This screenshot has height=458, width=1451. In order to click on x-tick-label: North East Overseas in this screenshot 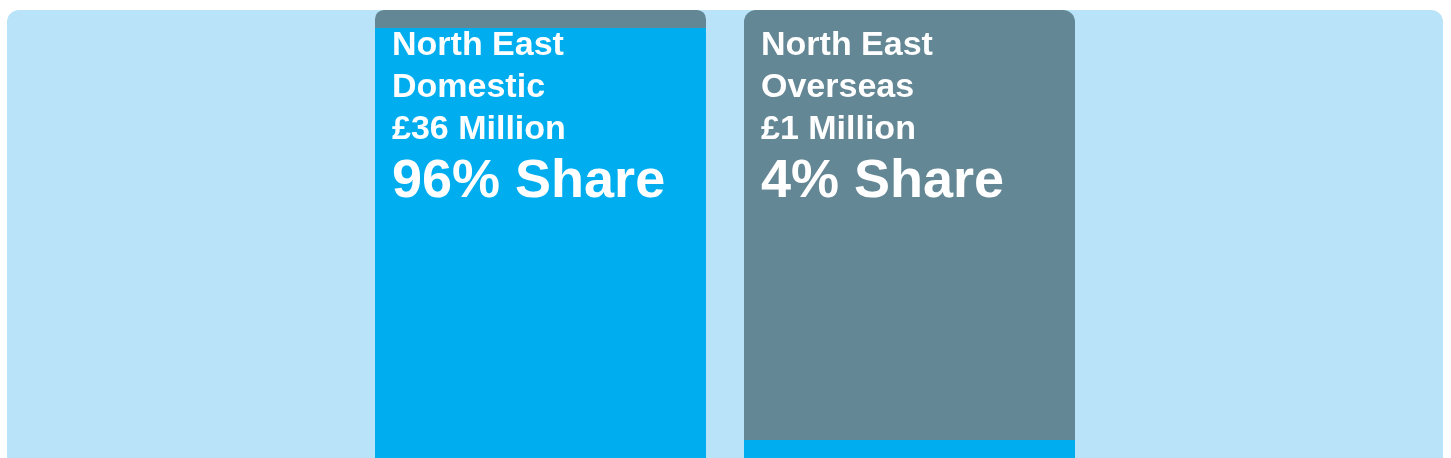, I will do `click(847, 64)`.